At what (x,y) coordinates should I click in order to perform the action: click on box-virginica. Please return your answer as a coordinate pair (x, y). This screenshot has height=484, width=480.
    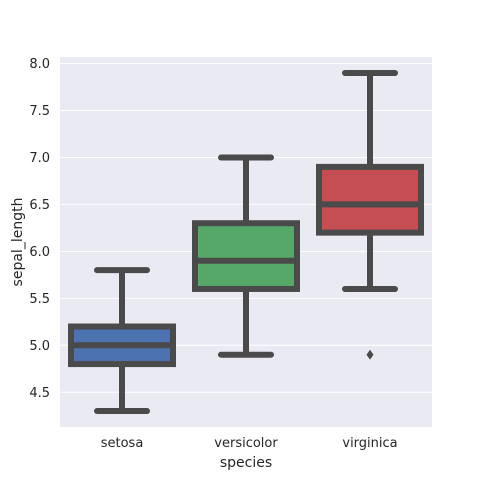
    Looking at the image, I should click on (370, 214).